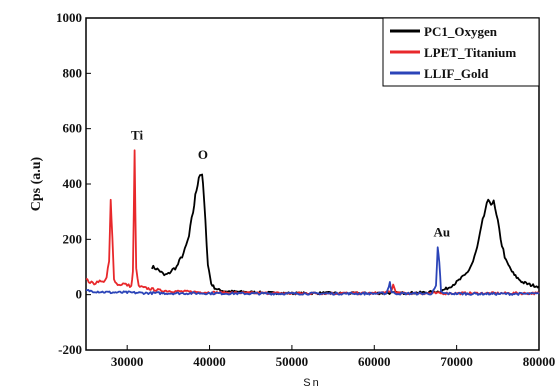 This screenshot has width=558, height=391. I want to click on legend-box, so click(461, 52).